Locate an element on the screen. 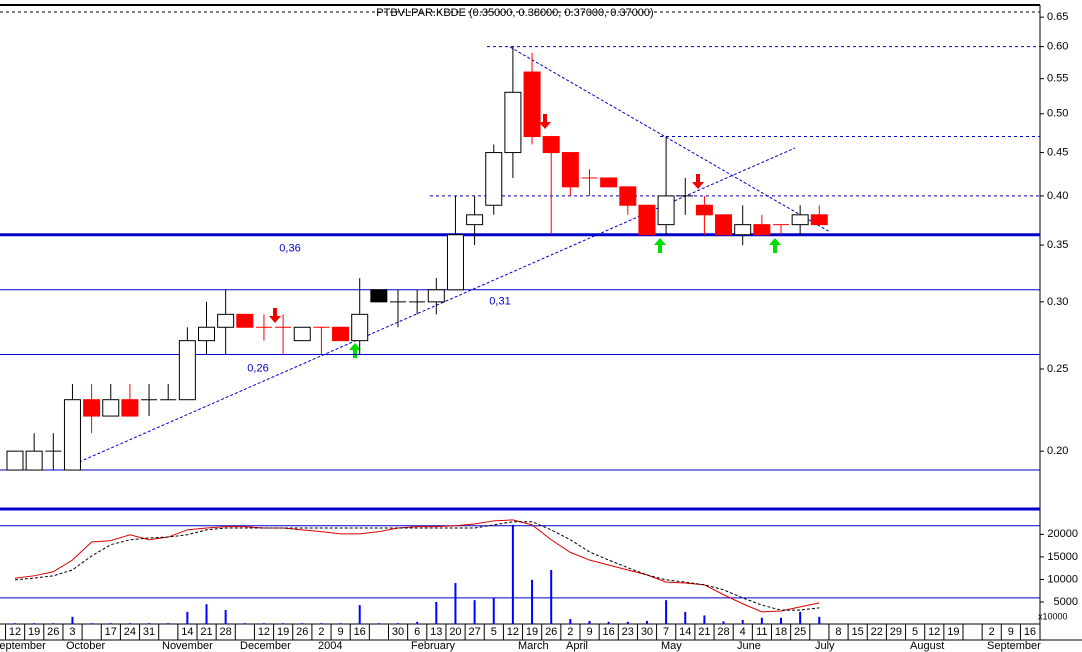  month-label: August is located at coordinates (927, 646).